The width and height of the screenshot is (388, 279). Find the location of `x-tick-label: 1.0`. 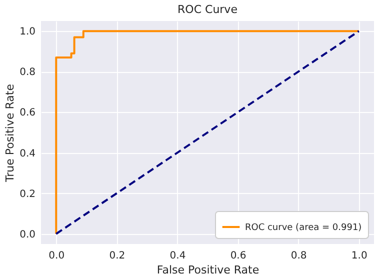

x-tick-label: 1.0 is located at coordinates (359, 256).